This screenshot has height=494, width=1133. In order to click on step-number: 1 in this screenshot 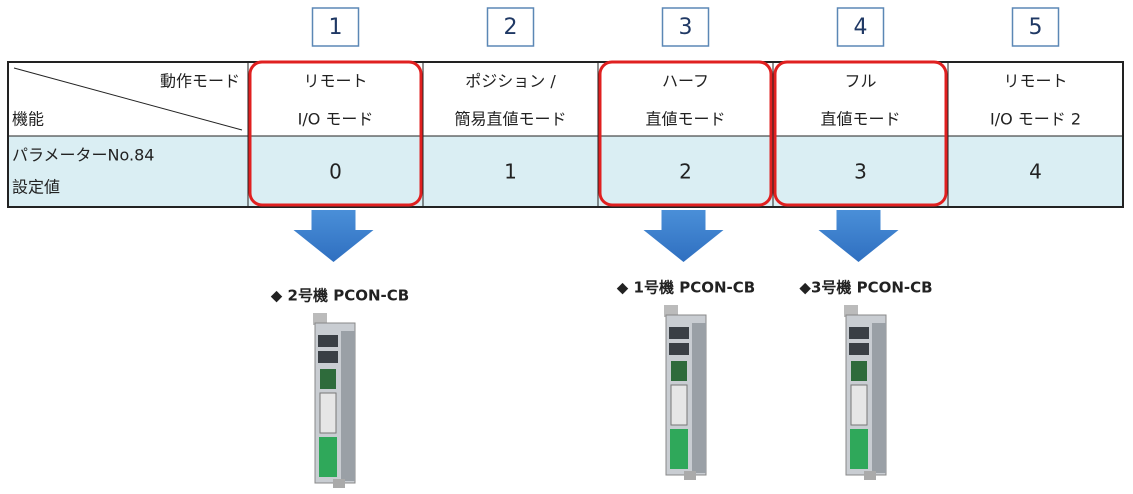, I will do `click(336, 27)`.